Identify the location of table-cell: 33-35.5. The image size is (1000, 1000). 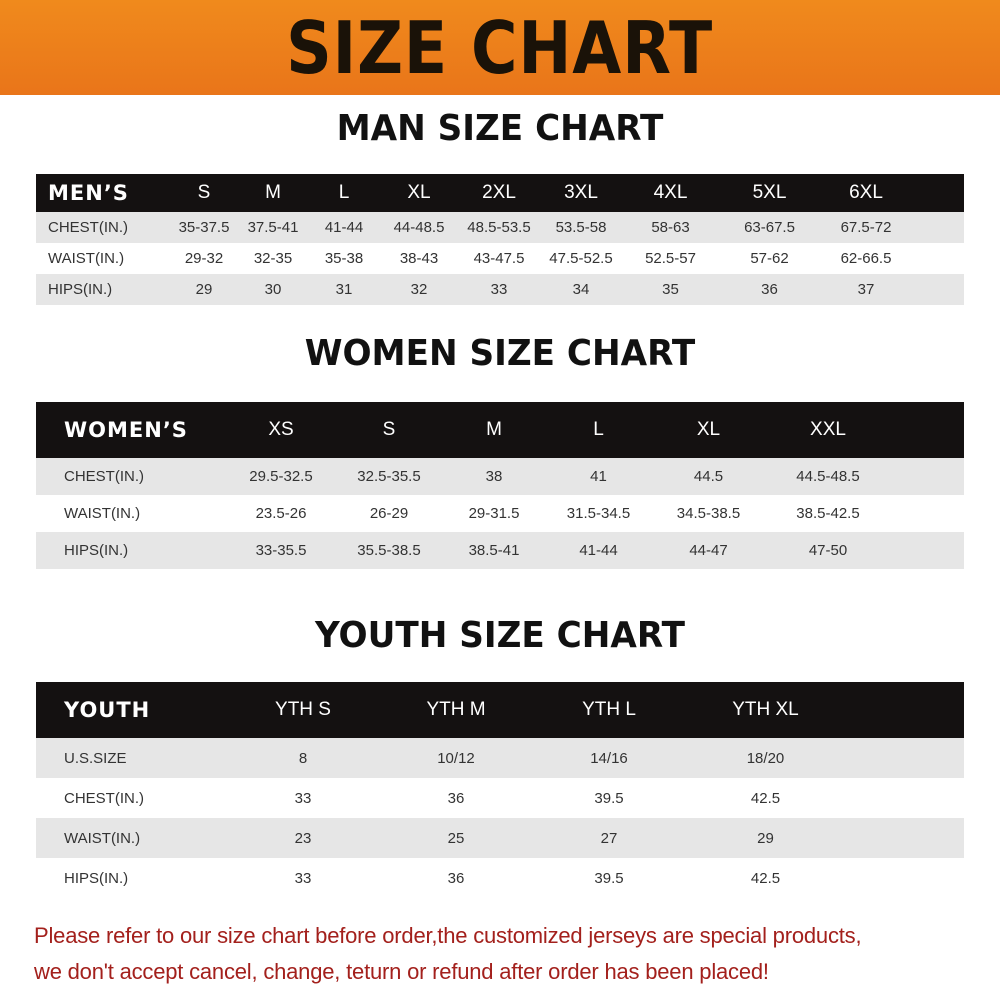
(281, 550).